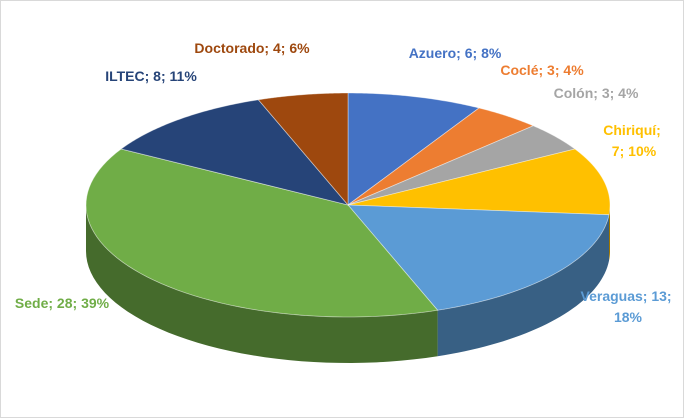 The width and height of the screenshot is (684, 418). Describe the element at coordinates (299, 48) in the screenshot. I see `data-label-part: 6%` at that location.